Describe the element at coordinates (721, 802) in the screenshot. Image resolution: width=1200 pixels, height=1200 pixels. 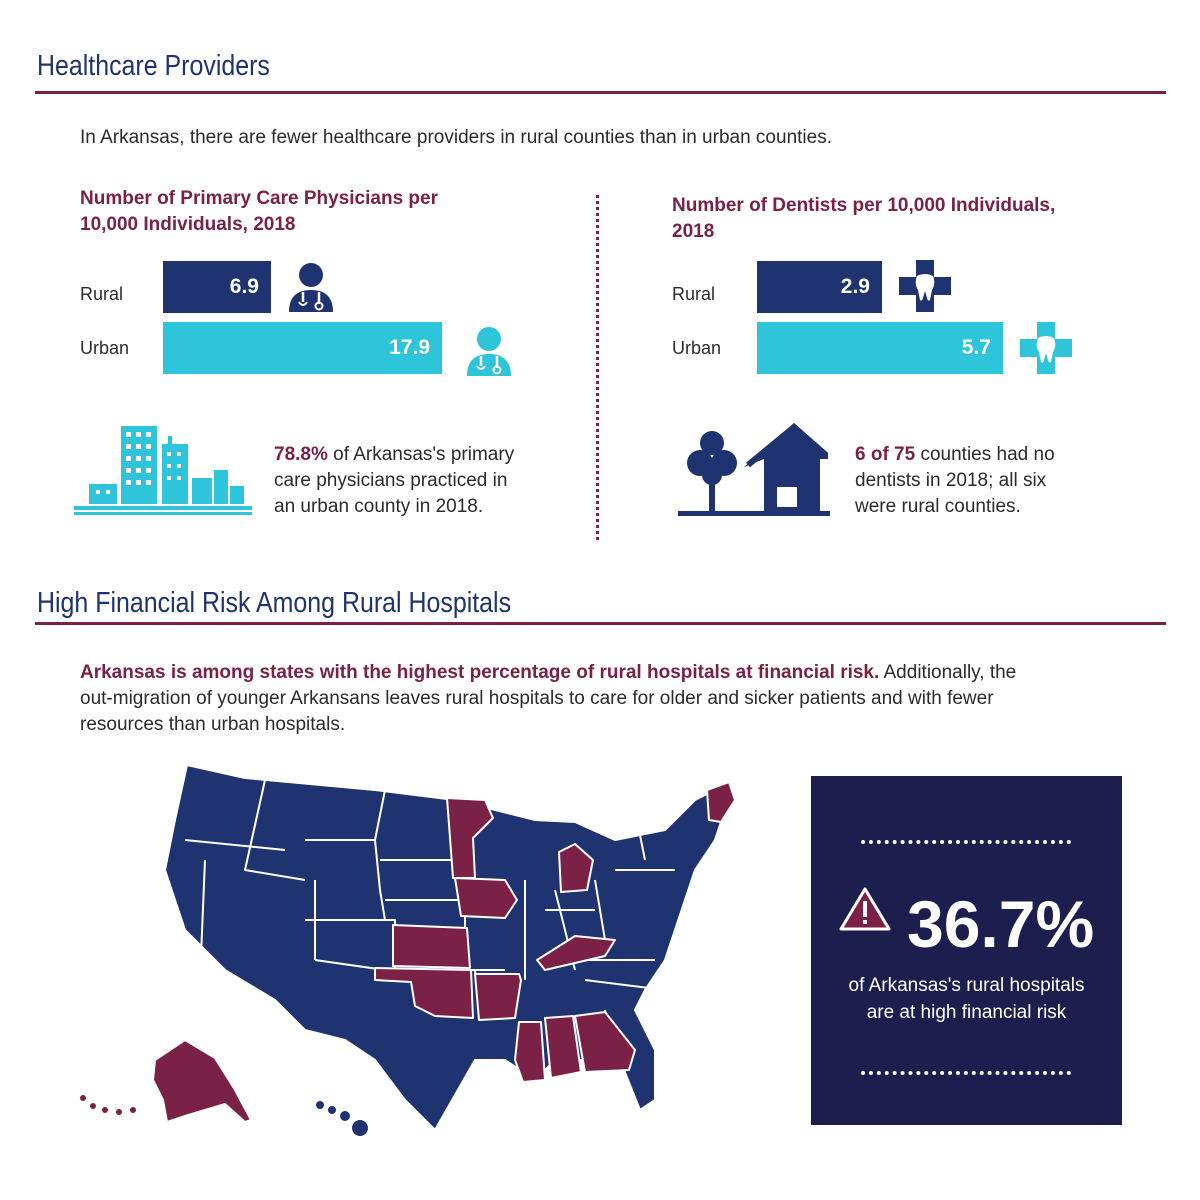
I see `state-maine` at that location.